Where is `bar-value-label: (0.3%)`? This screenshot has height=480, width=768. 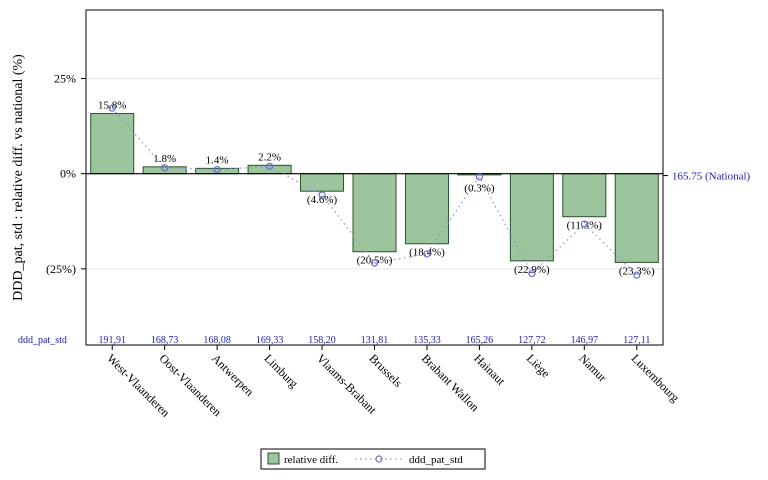 bar-value-label: (0.3%) is located at coordinates (479, 189).